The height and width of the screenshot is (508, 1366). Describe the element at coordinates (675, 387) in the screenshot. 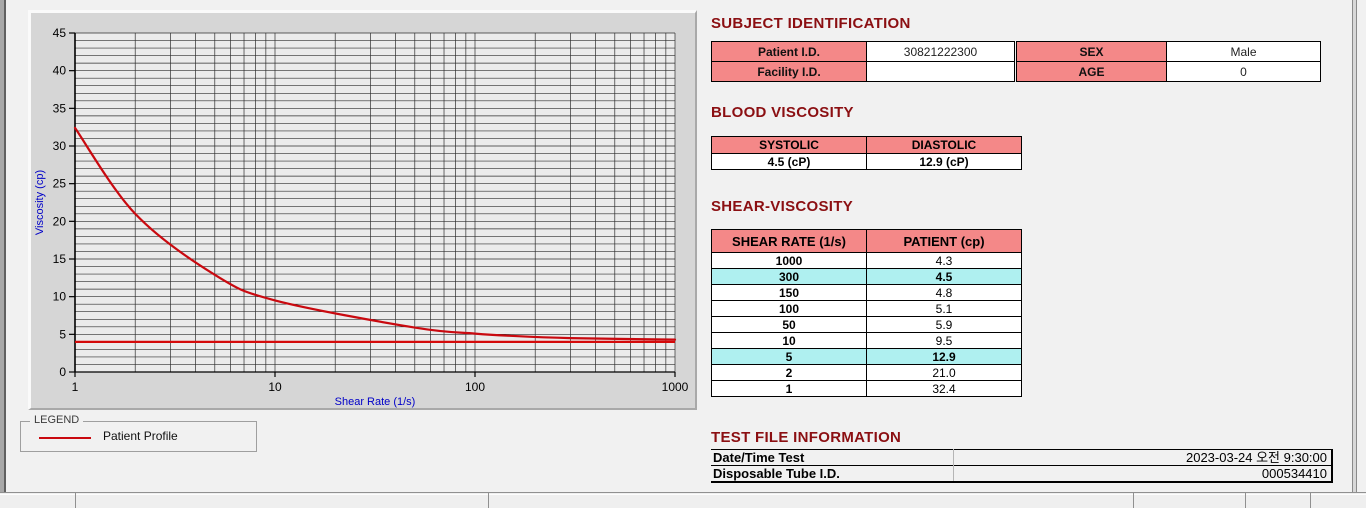

I see `x-tick-label: 1000` at that location.